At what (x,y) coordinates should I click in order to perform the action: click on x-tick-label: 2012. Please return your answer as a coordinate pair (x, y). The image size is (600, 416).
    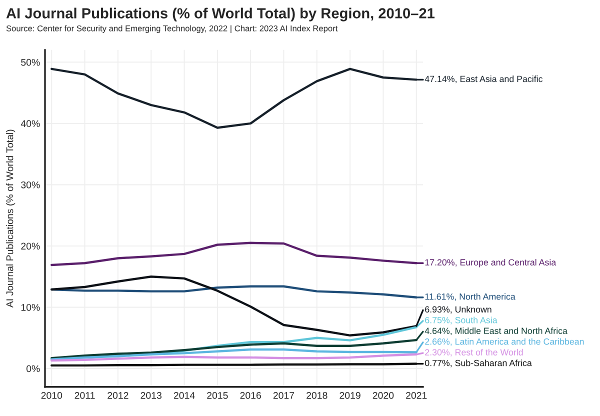
    Looking at the image, I should click on (118, 395).